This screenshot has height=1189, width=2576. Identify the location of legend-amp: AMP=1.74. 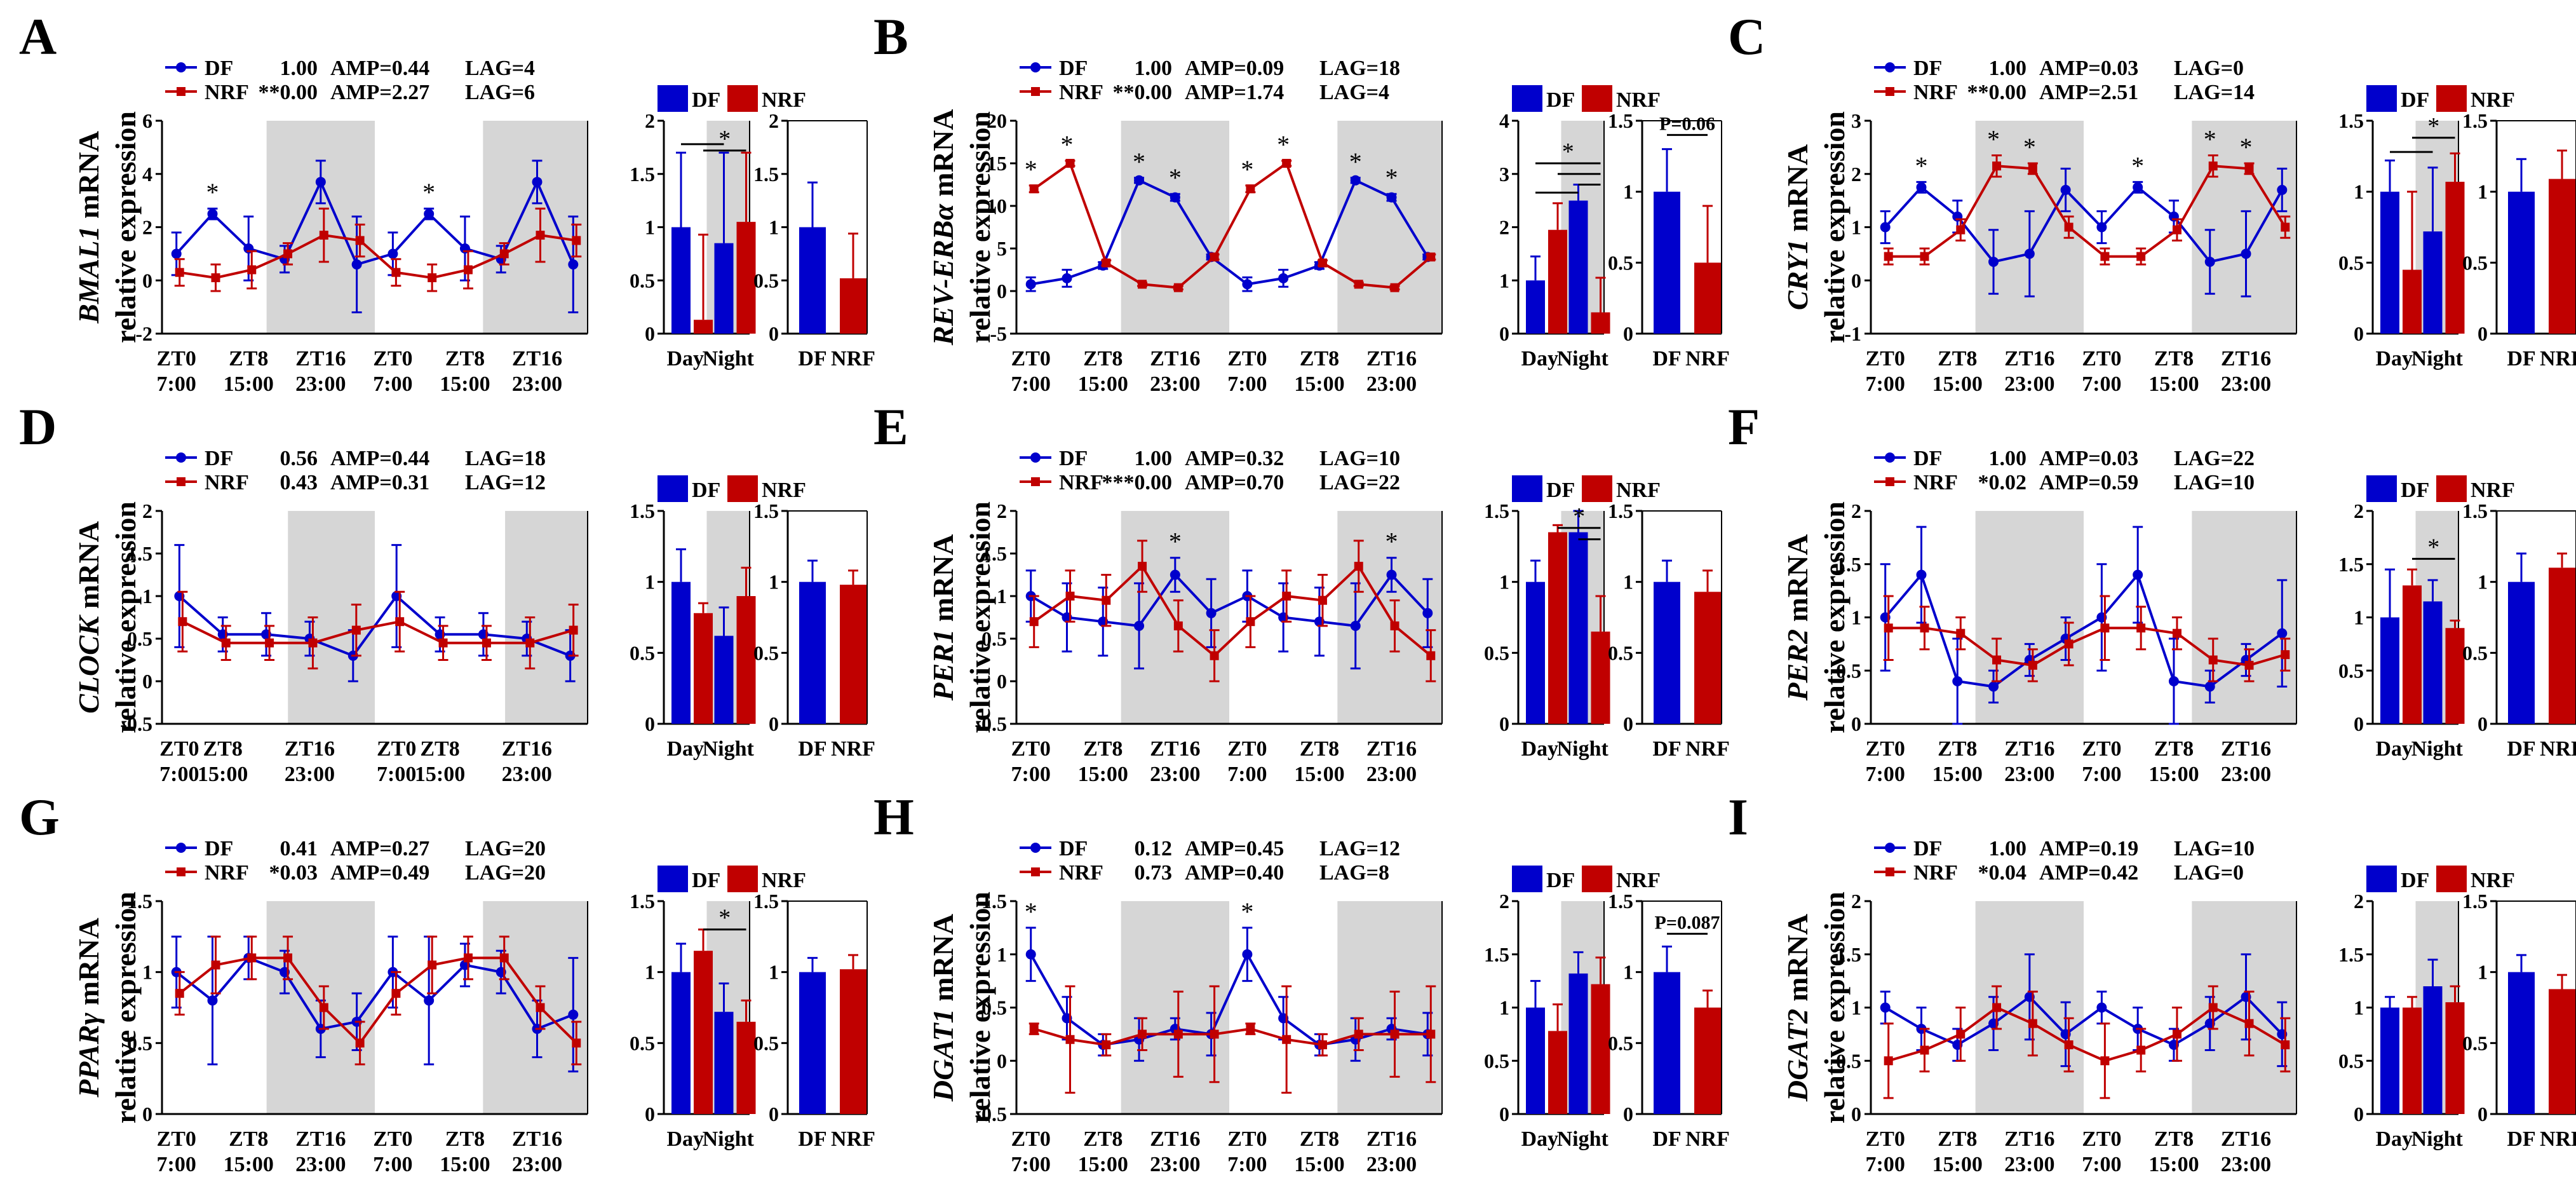
(1234, 93).